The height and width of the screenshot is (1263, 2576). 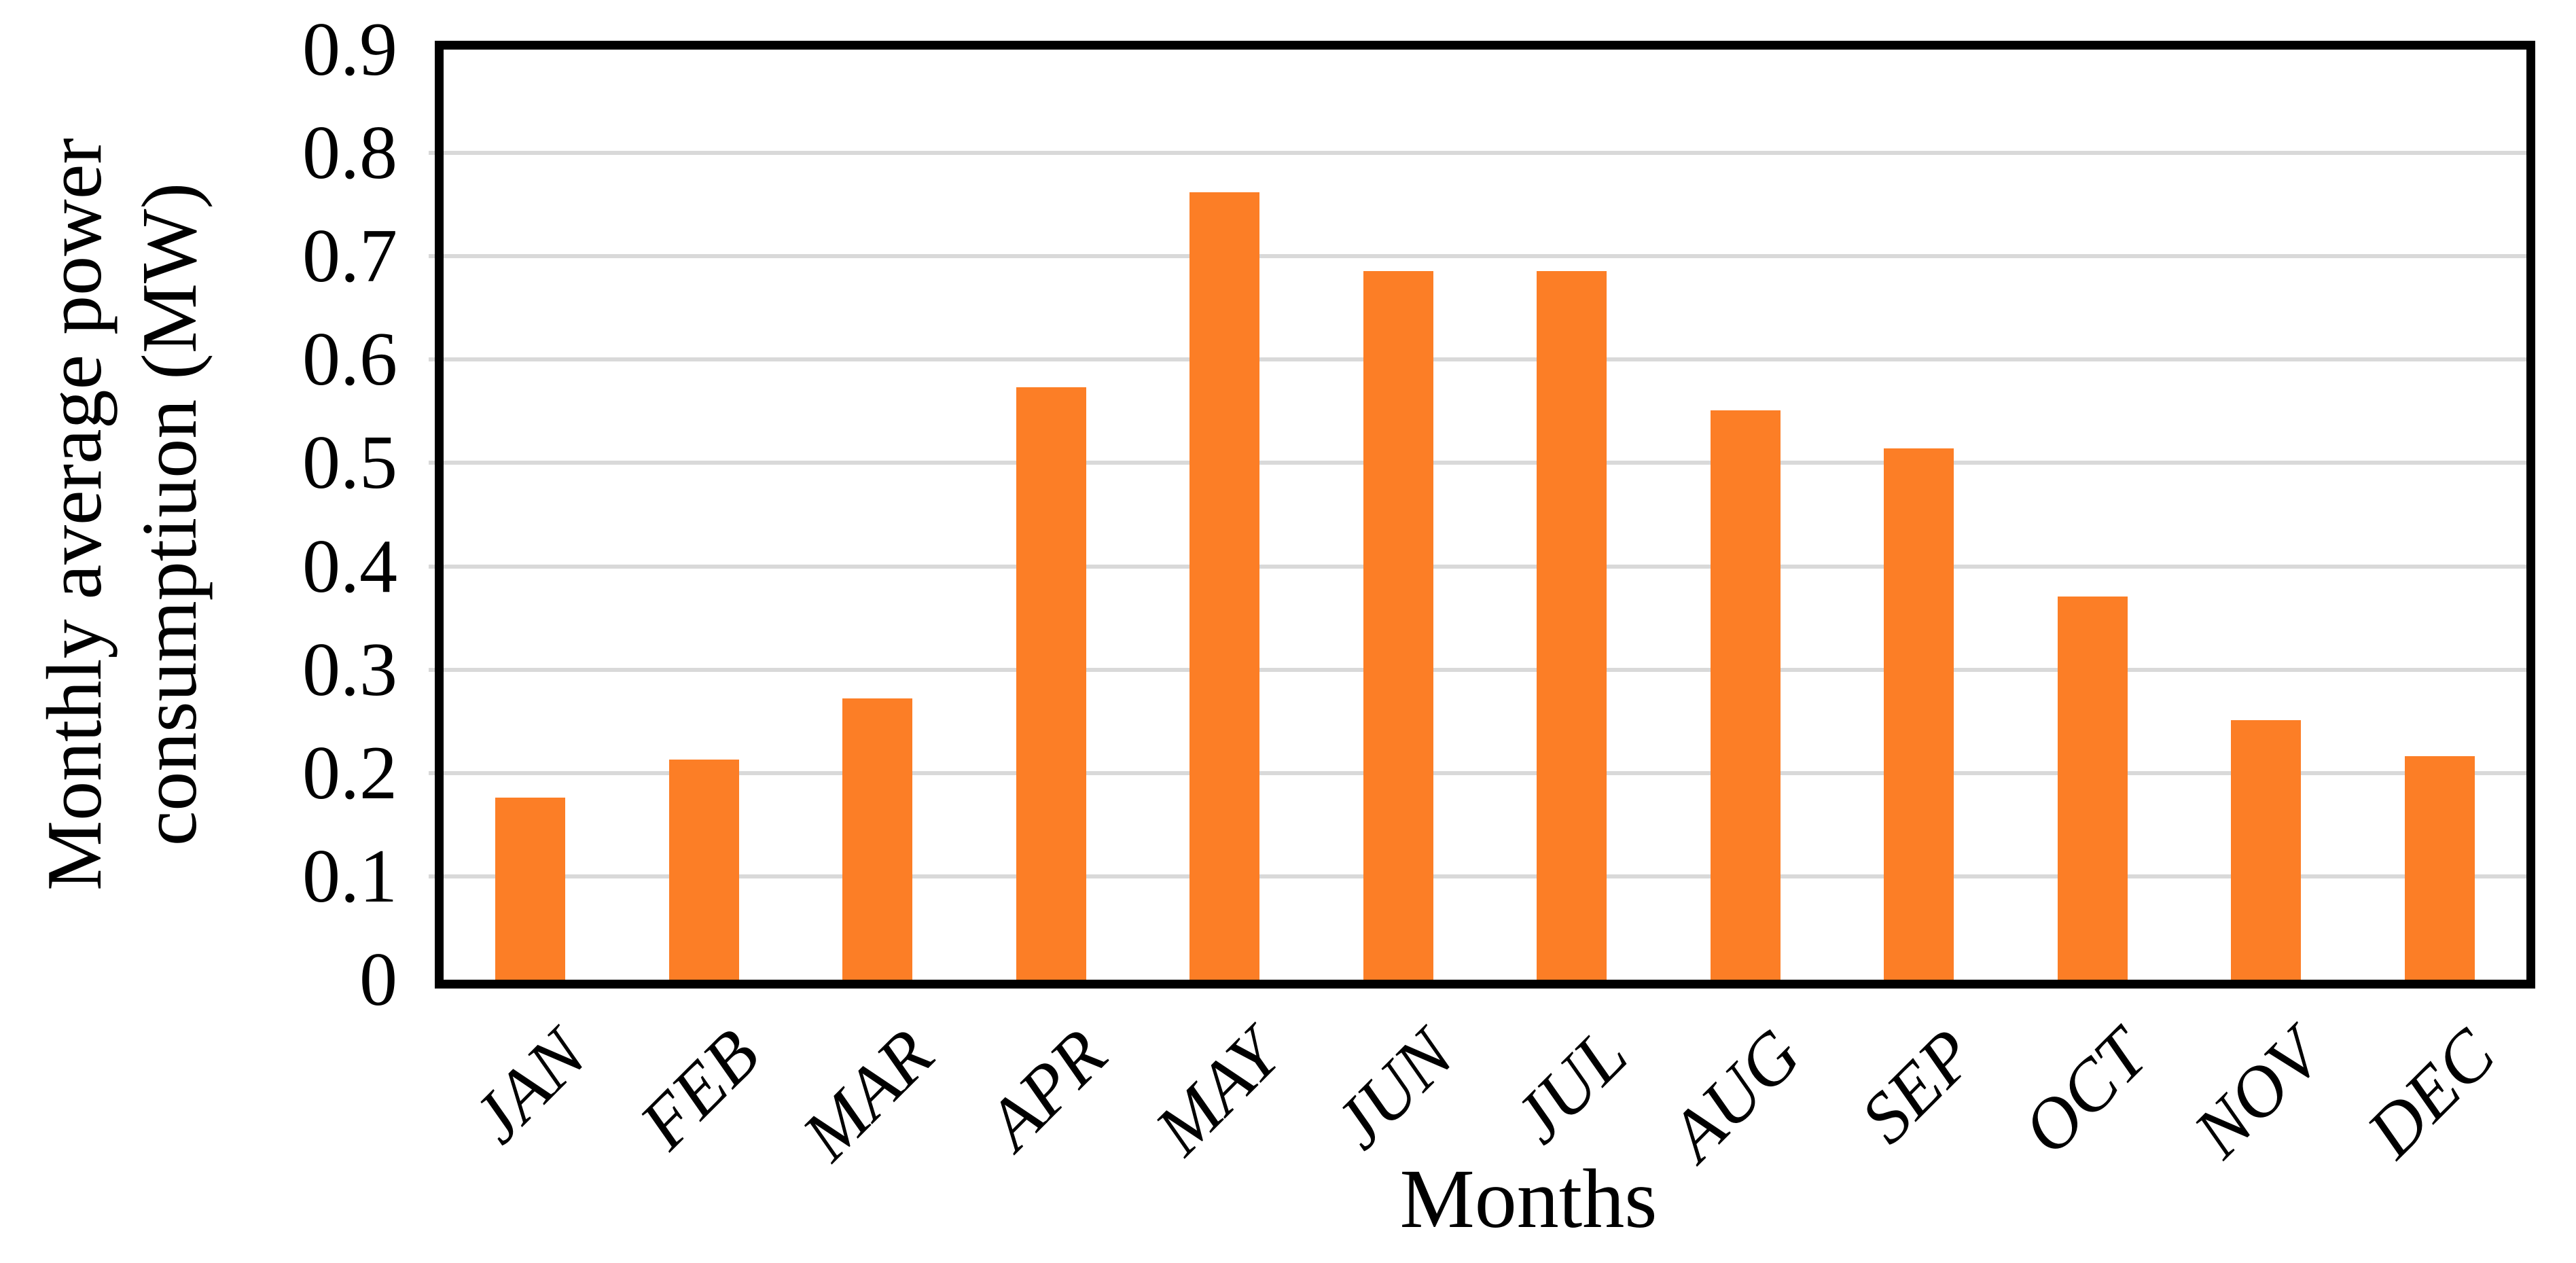 I want to click on bar-mar, so click(x=877, y=839).